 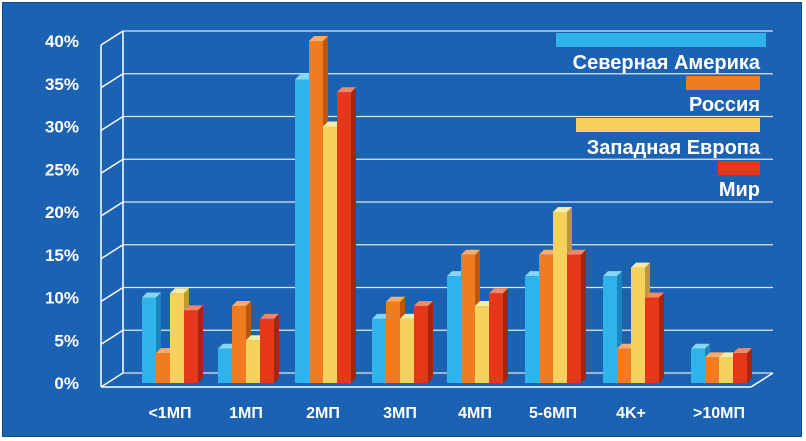 I want to click on legend-item: Западная Европа, so click(x=668, y=138).